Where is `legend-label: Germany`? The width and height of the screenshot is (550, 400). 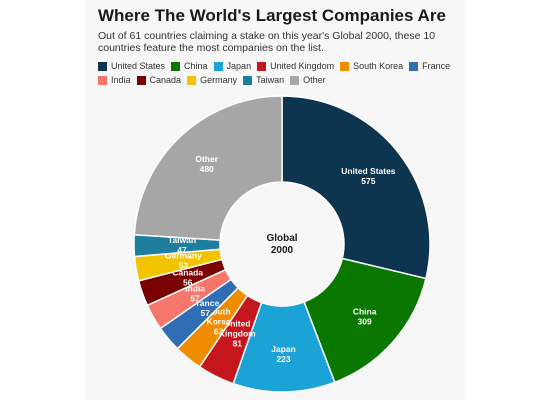 legend-label: Germany is located at coordinates (219, 80).